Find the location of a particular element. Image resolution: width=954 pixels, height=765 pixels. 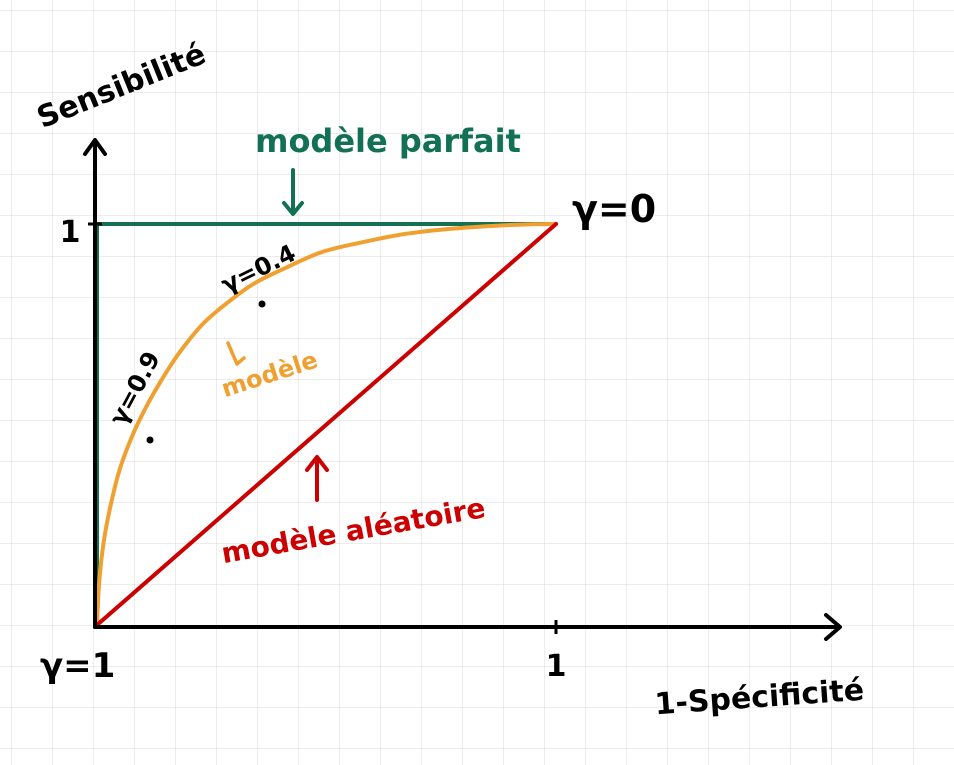

annotation-gamma-1: γ=1 is located at coordinates (77, 666).